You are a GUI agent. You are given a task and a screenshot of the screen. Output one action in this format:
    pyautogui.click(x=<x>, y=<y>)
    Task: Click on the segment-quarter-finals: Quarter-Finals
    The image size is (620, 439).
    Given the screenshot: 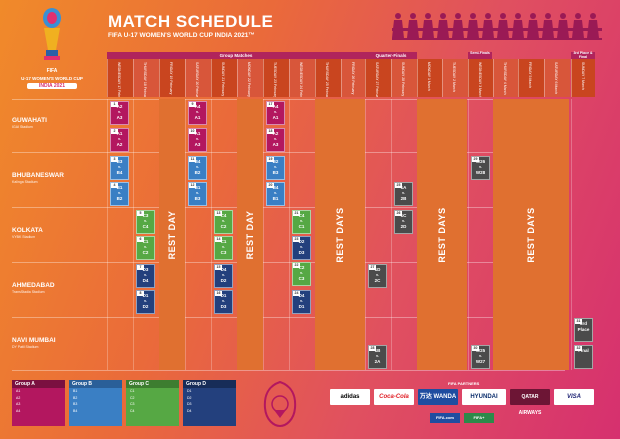 What is the action you would take?
    pyautogui.click(x=391, y=55)
    